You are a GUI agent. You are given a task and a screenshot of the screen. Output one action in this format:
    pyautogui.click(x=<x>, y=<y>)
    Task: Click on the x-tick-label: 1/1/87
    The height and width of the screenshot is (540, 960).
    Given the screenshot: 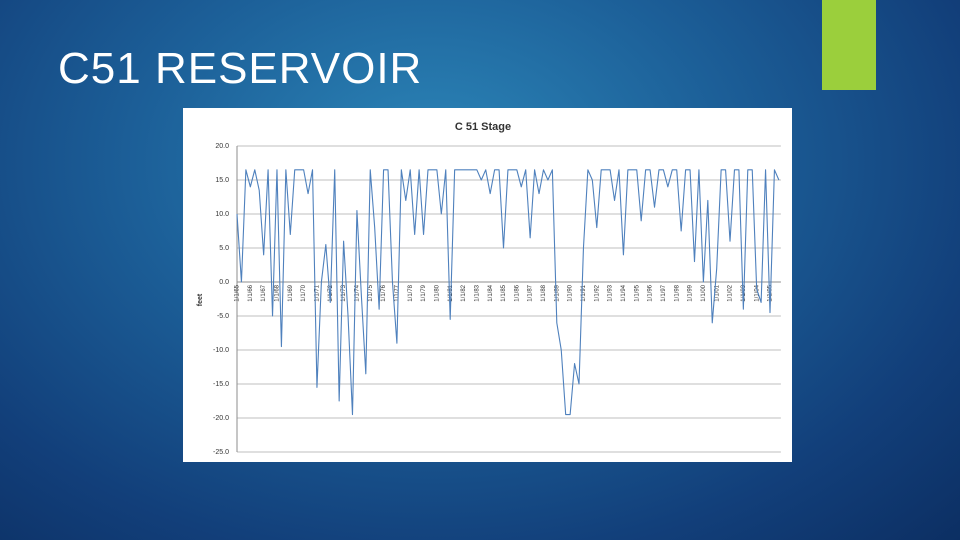 What is the action you would take?
    pyautogui.click(x=531, y=292)
    